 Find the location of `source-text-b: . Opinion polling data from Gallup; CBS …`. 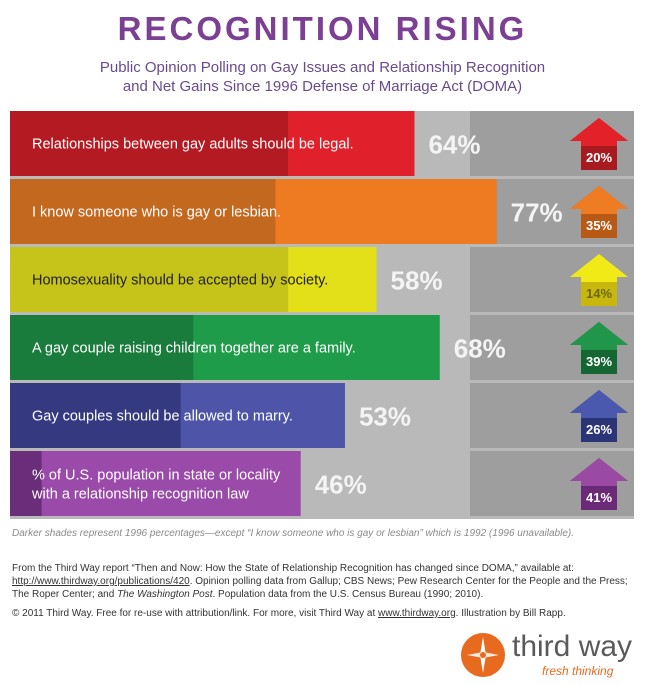

source-text-b: . Opinion polling data from Gallup; CBS … is located at coordinates (320, 588).